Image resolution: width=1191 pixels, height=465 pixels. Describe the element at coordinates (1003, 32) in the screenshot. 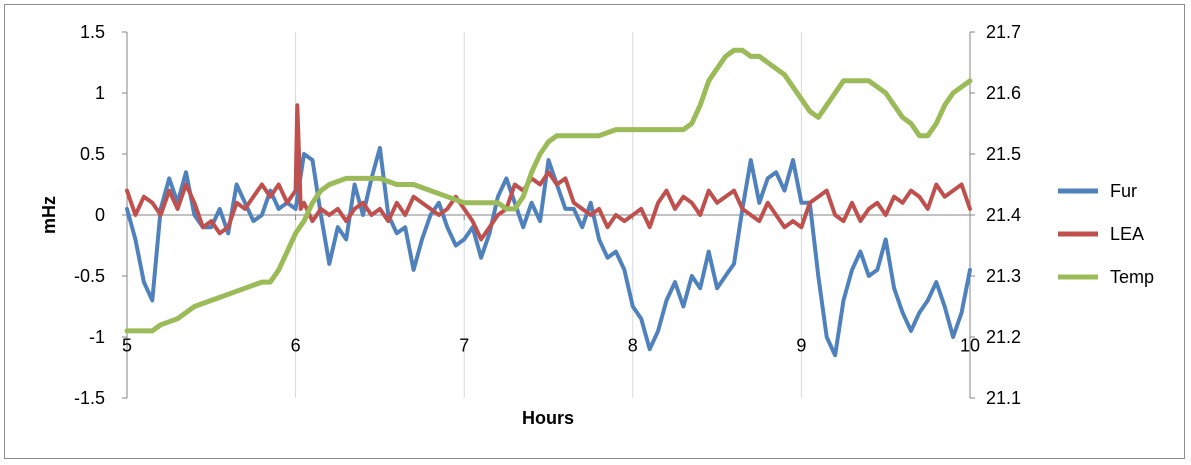

I see `y2-tick-label: 21.7` at that location.